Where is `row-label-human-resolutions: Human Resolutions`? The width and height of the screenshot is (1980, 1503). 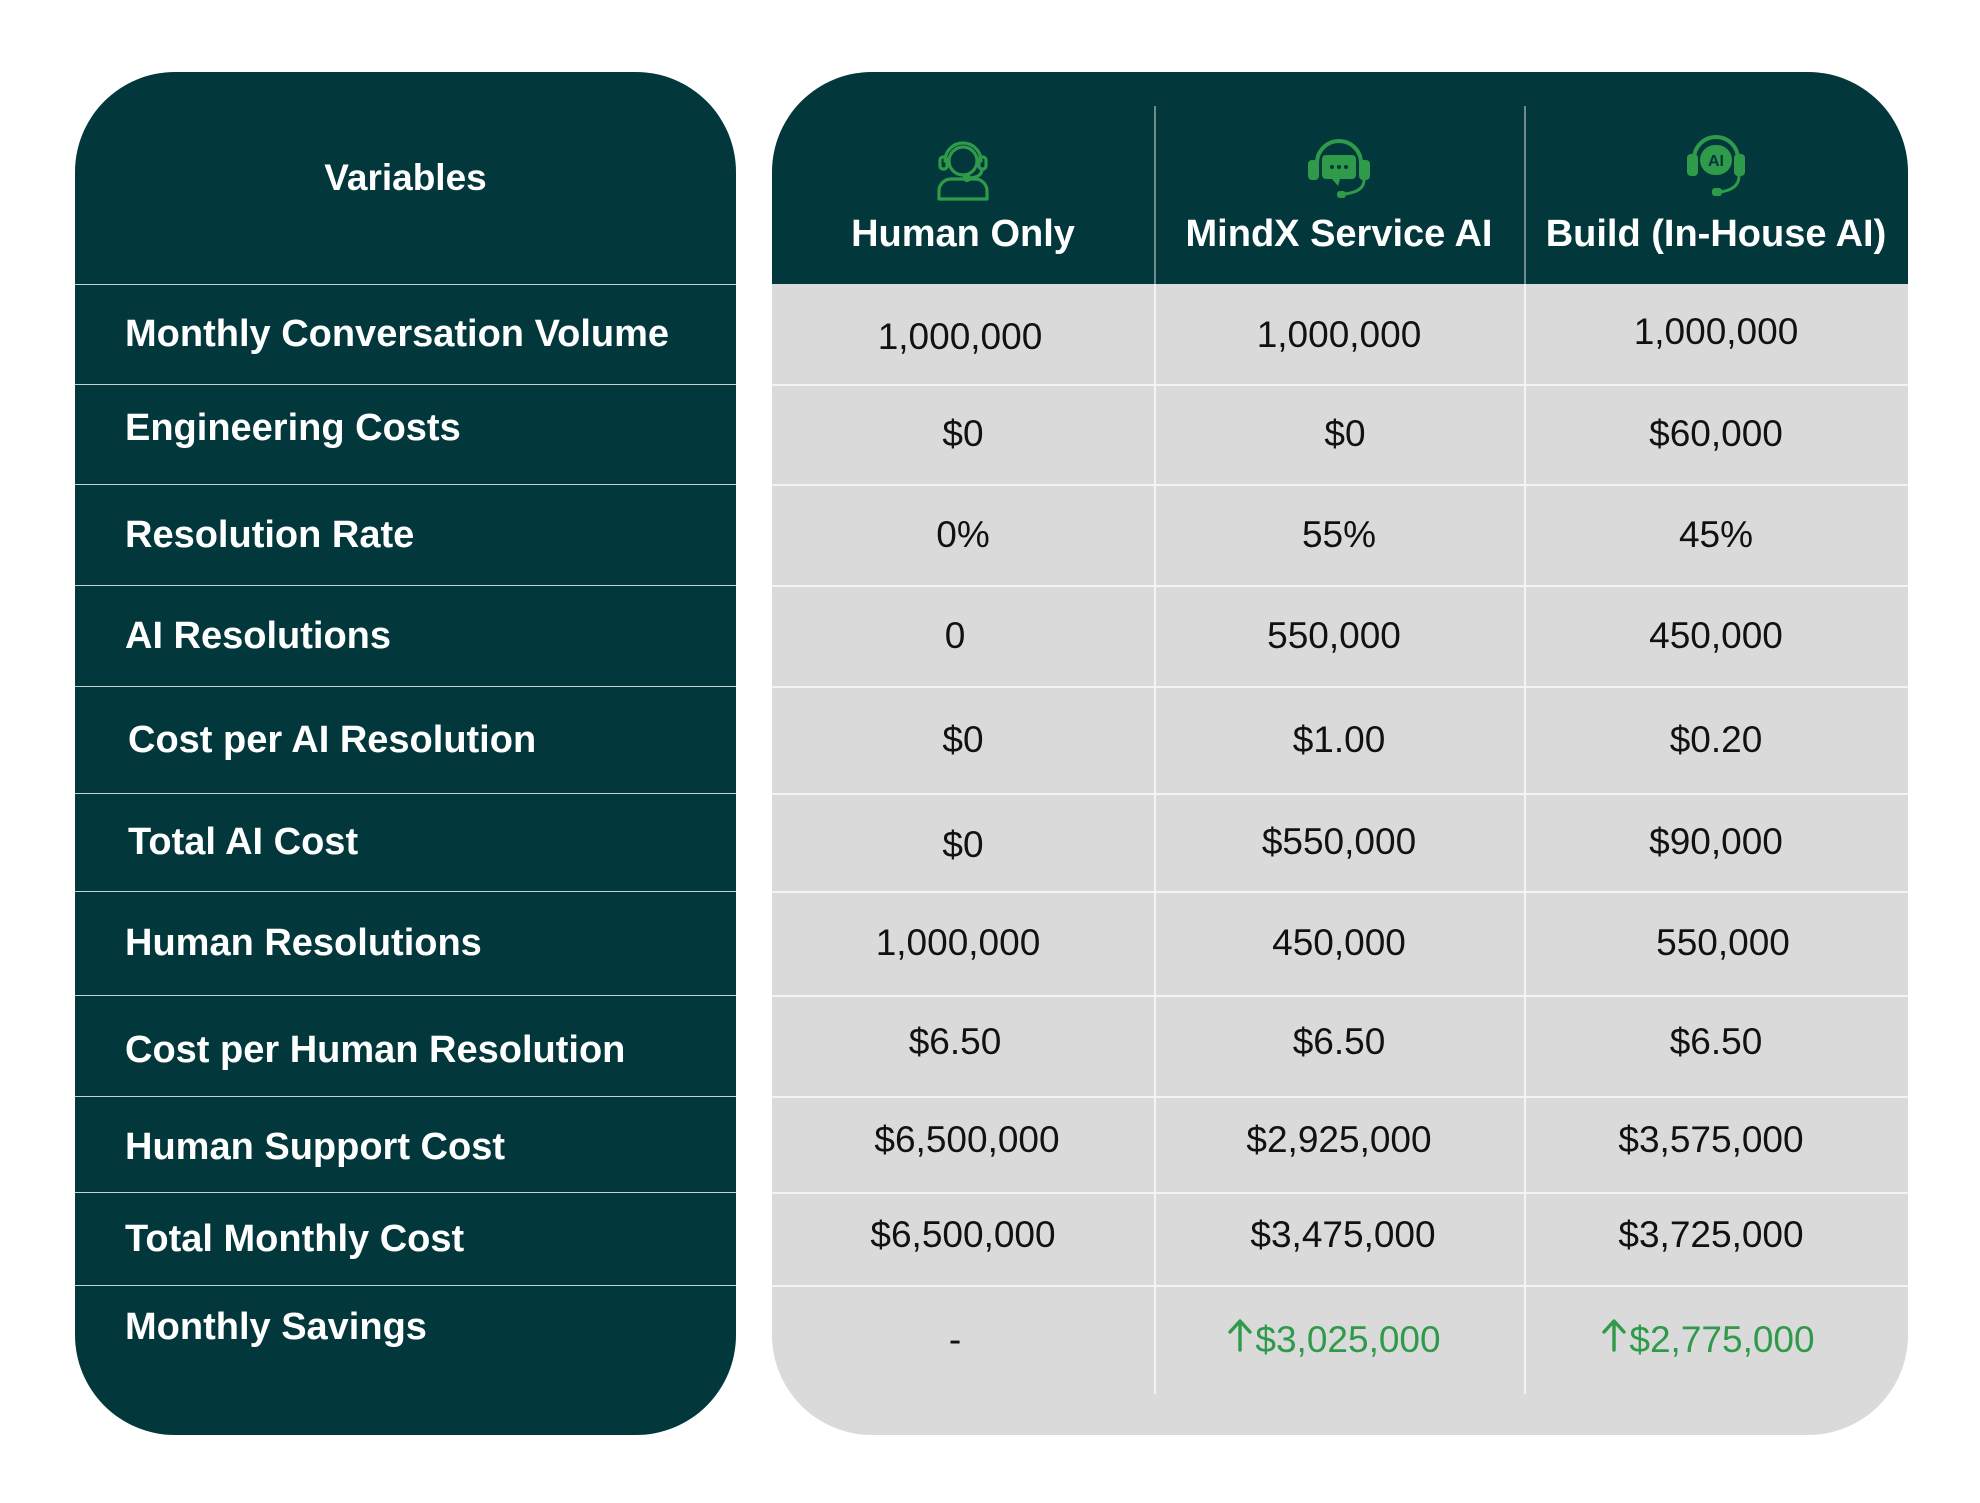 row-label-human-resolutions: Human Resolutions is located at coordinates (405, 943).